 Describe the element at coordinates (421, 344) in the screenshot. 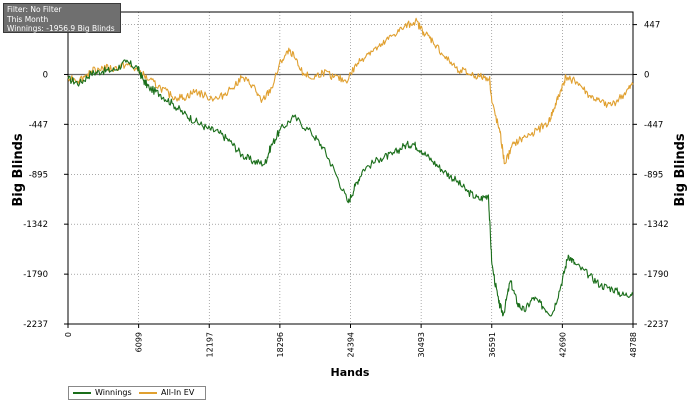

I see `x-tick-label: 30493` at that location.